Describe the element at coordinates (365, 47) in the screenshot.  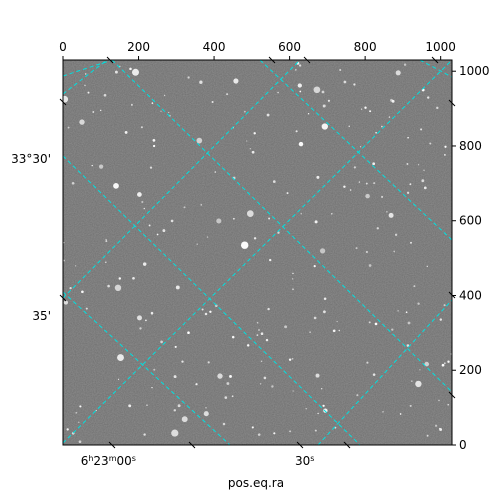
I see `top-tick-label: 800` at that location.